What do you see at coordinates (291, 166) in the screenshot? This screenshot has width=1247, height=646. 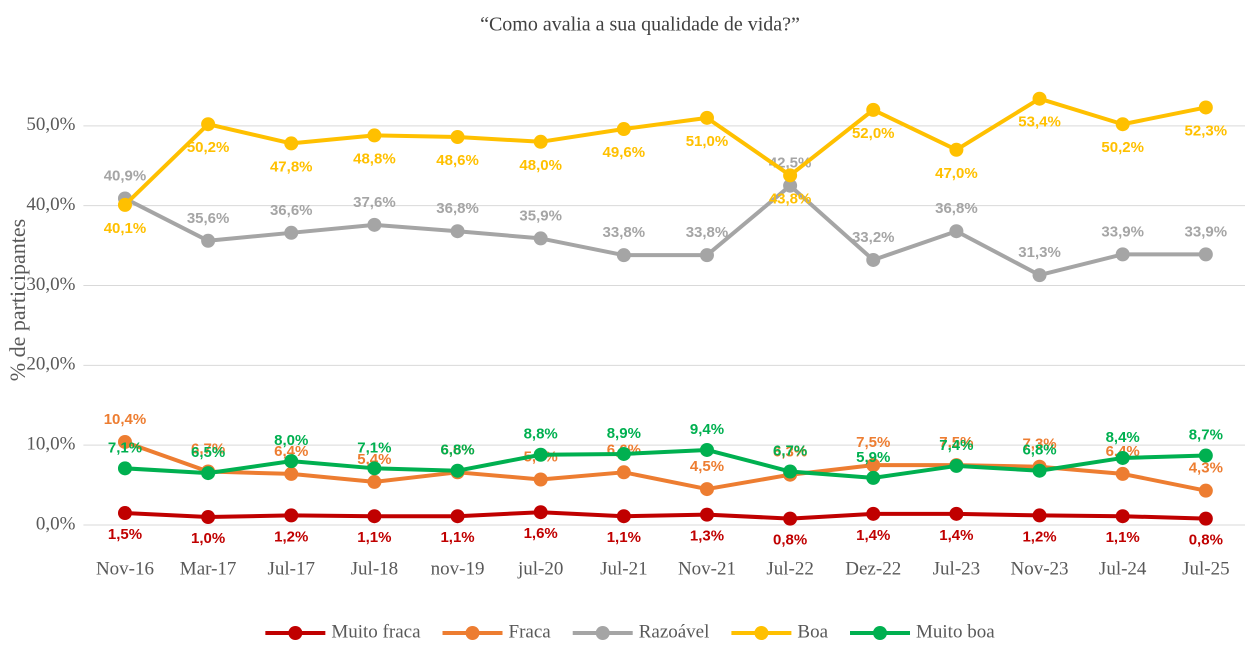 I see `data-label: 47,8%` at bounding box center [291, 166].